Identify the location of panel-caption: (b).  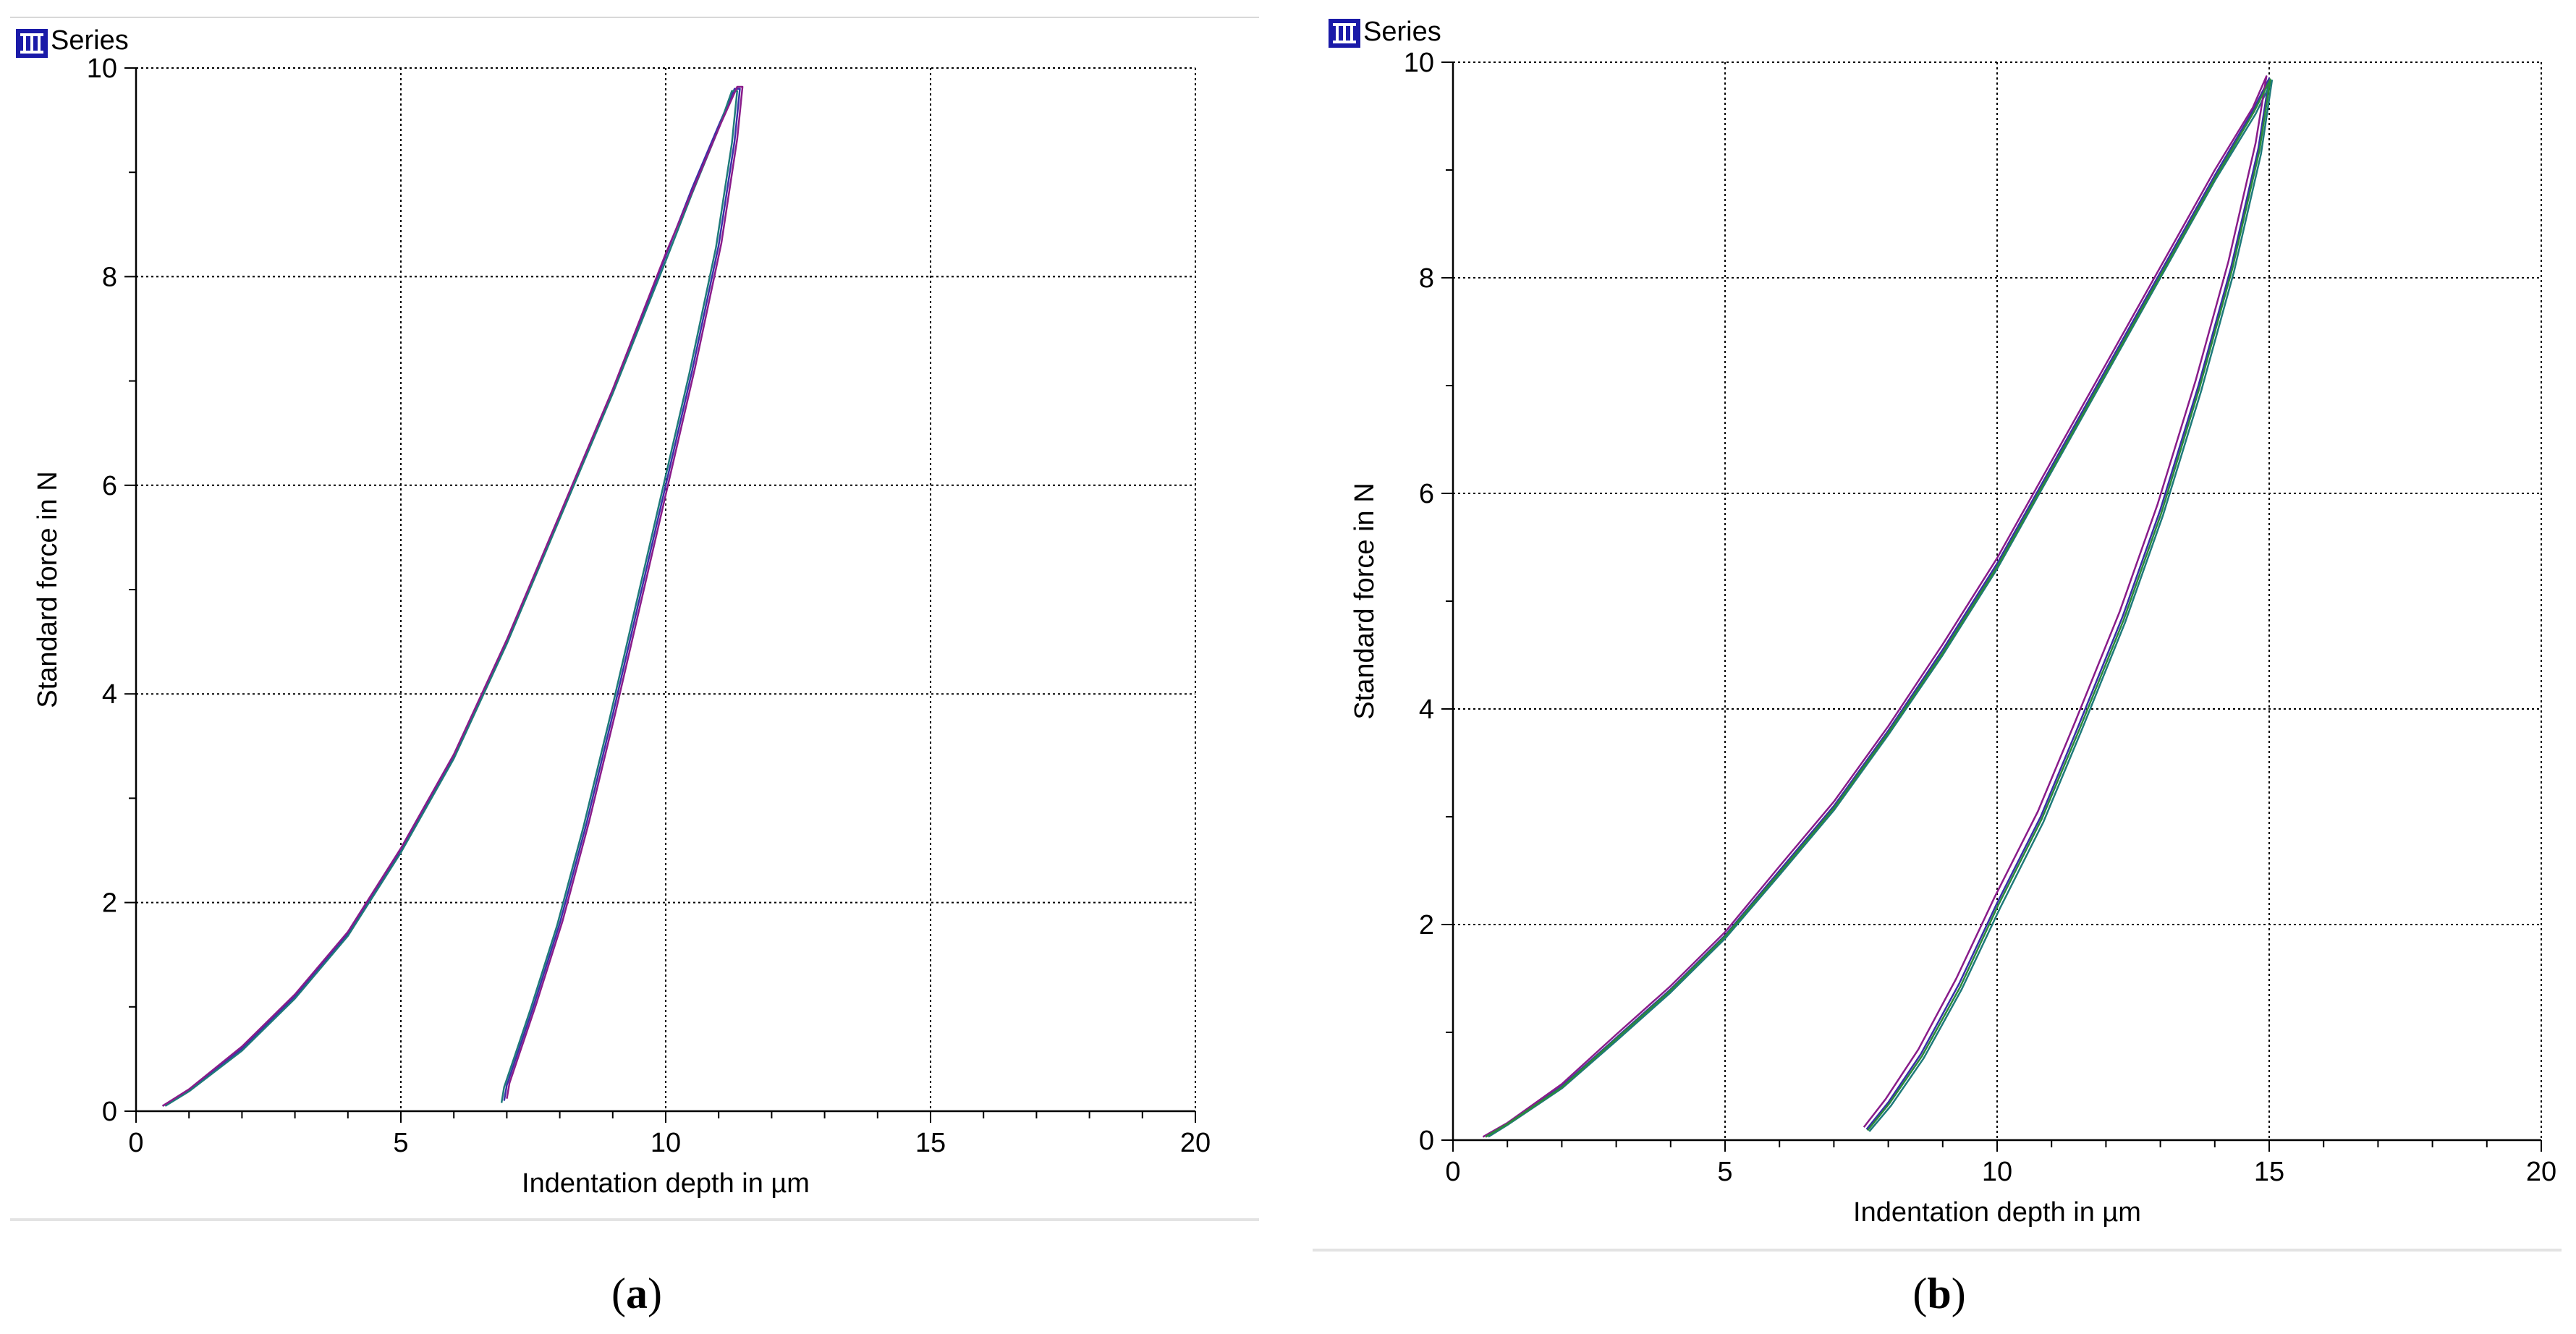
(1938, 1294).